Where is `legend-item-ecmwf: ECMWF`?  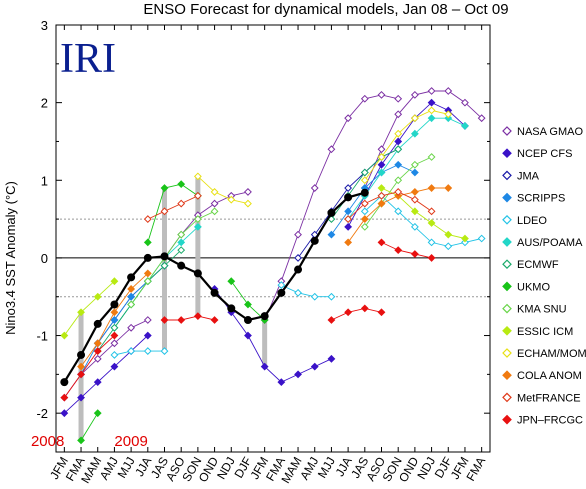
legend-item-ecmwf: ECMWF is located at coordinates (530, 265).